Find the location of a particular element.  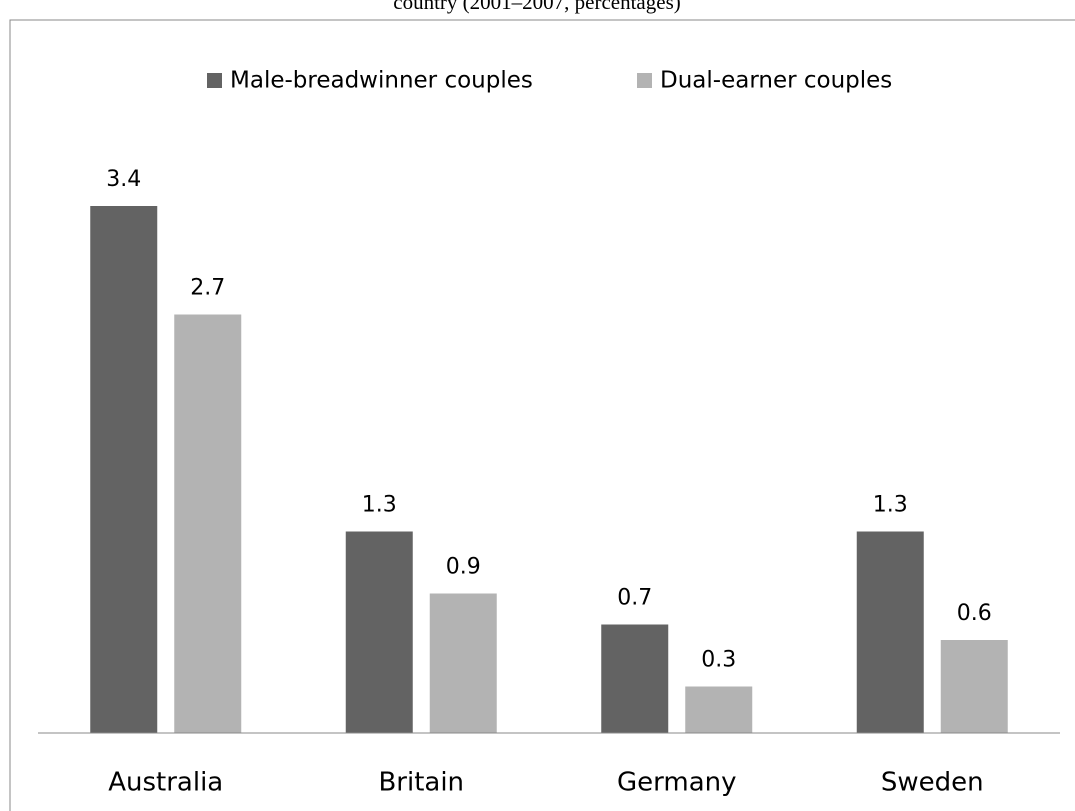

legend-label: Dual-earner couples is located at coordinates (776, 81).